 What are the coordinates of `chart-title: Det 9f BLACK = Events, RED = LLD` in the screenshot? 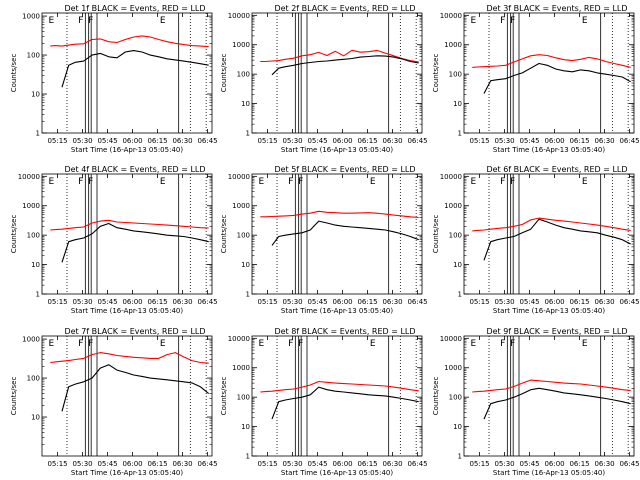 It's located at (556, 331).